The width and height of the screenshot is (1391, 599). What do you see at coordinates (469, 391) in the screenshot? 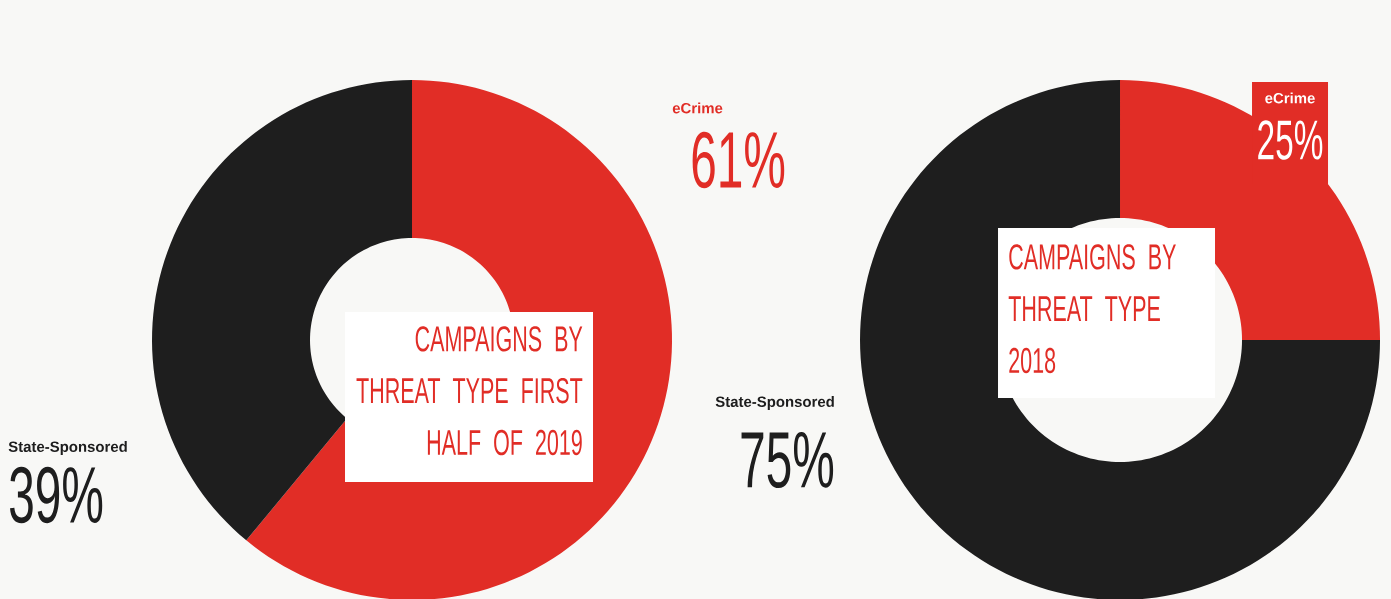
I see `text: CAMPAIGNS BY THREAT TYPE FIRST HALF OF 2019` at bounding box center [469, 391].